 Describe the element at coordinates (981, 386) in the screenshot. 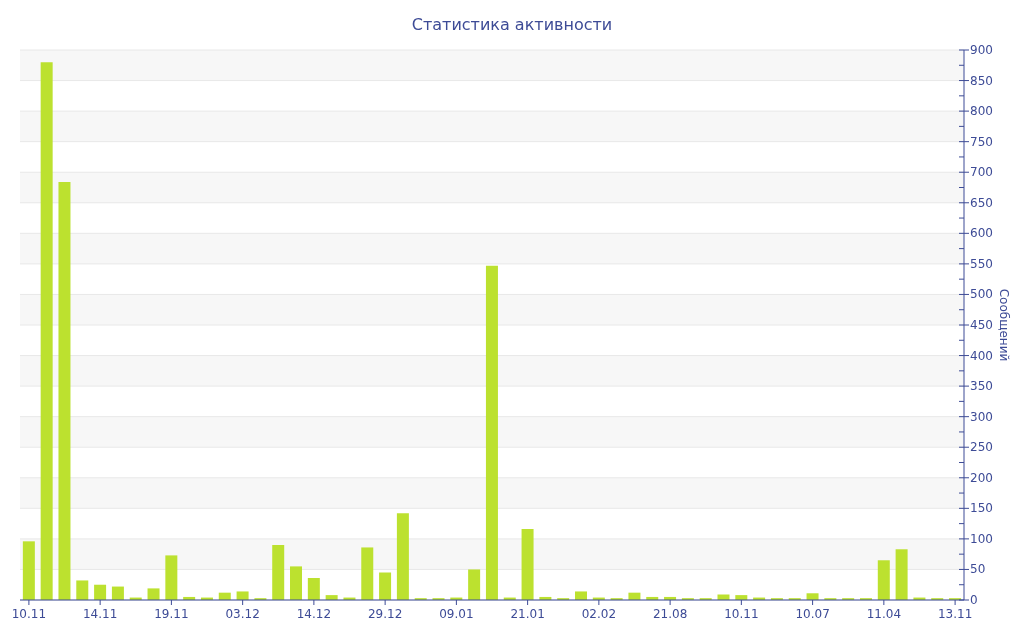

I see `y-tick-label: 350` at that location.